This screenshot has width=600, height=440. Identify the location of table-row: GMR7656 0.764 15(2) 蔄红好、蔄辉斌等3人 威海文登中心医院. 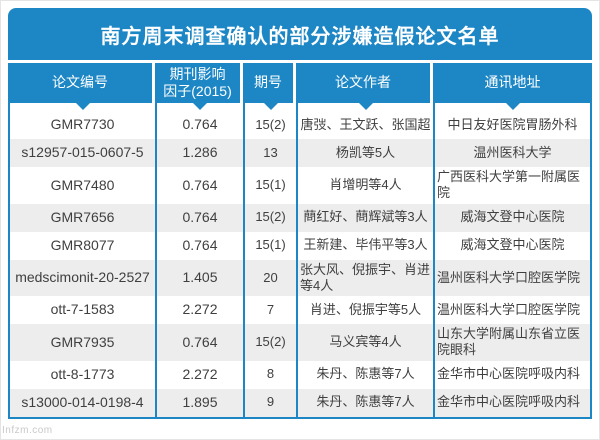
(300, 217).